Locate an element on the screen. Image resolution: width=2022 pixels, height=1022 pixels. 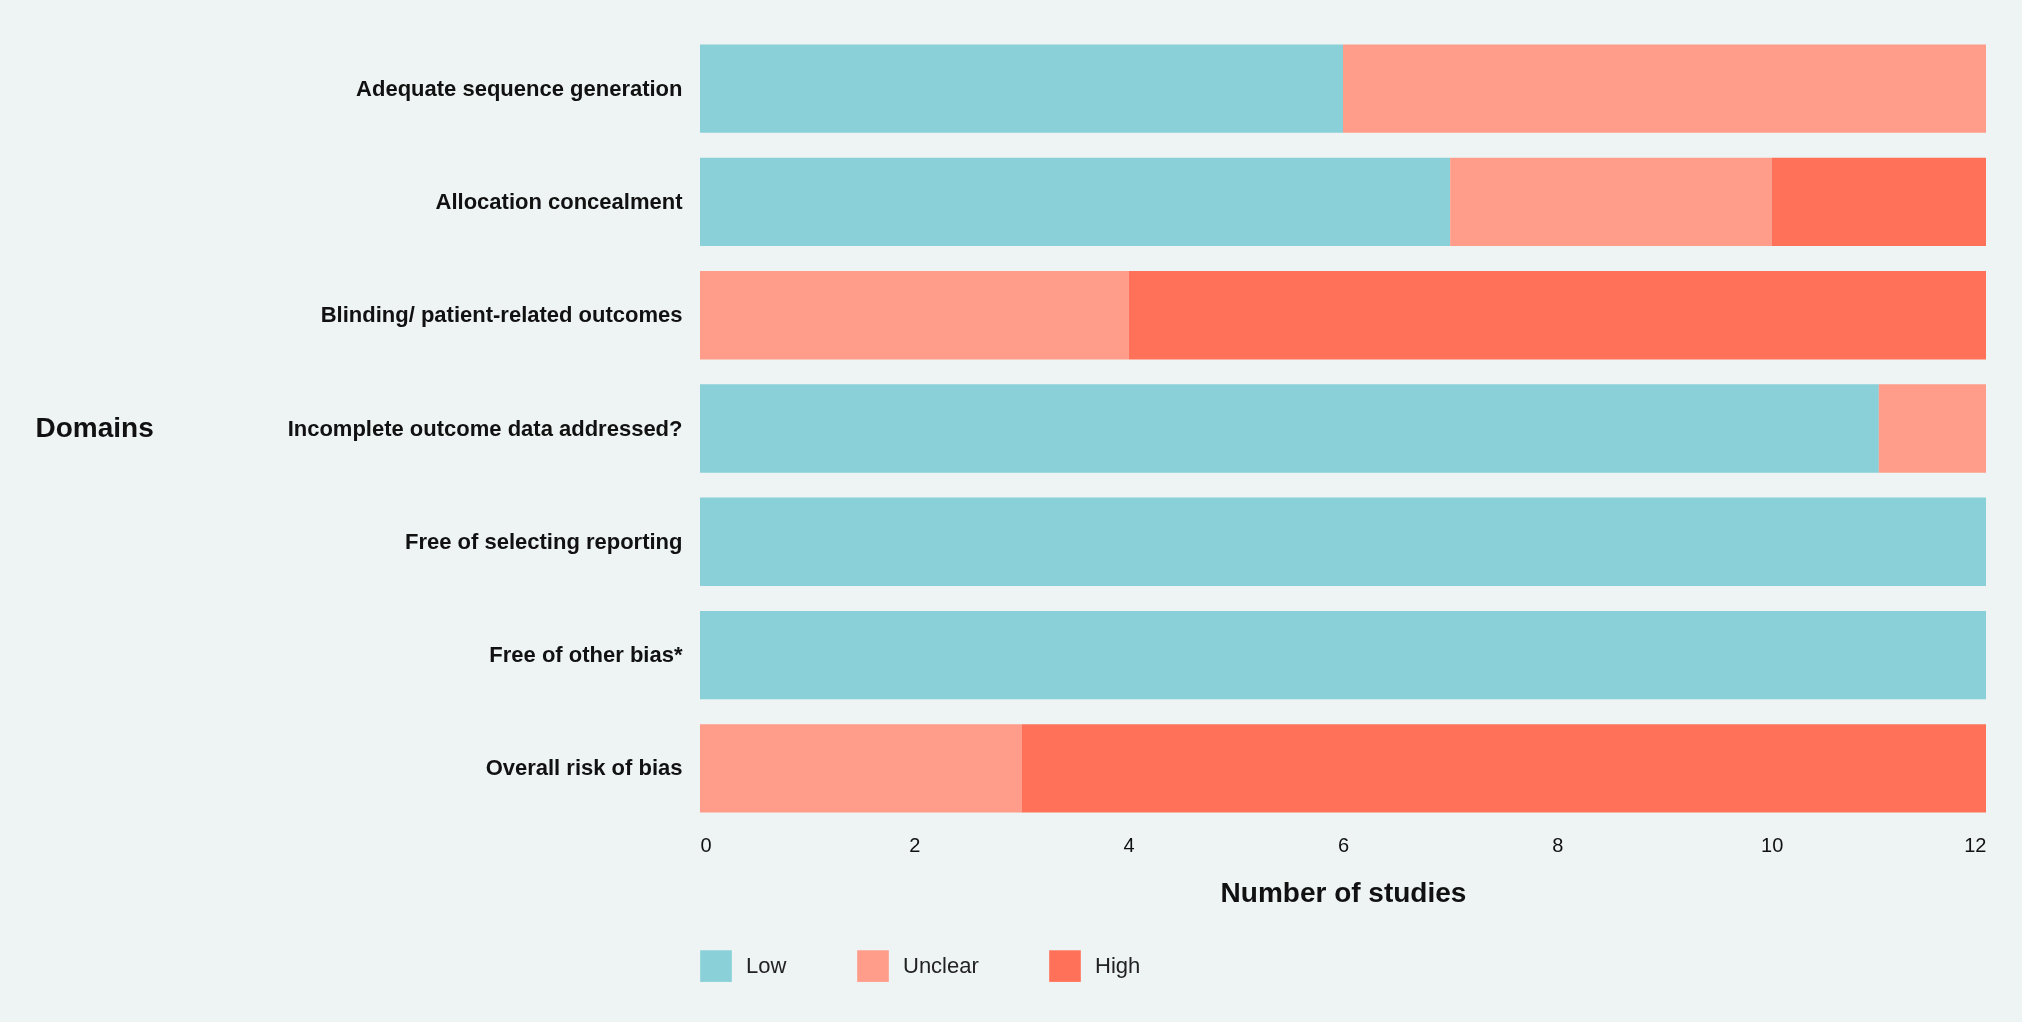
x-tick-label: 0 is located at coordinates (706, 844).